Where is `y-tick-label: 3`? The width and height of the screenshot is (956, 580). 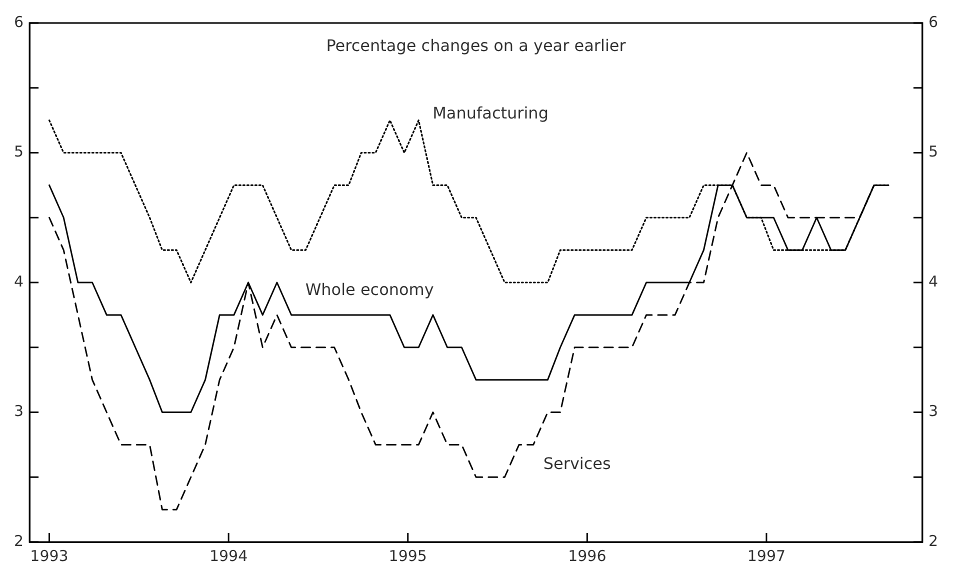 y-tick-label: 3 is located at coordinates (19, 411).